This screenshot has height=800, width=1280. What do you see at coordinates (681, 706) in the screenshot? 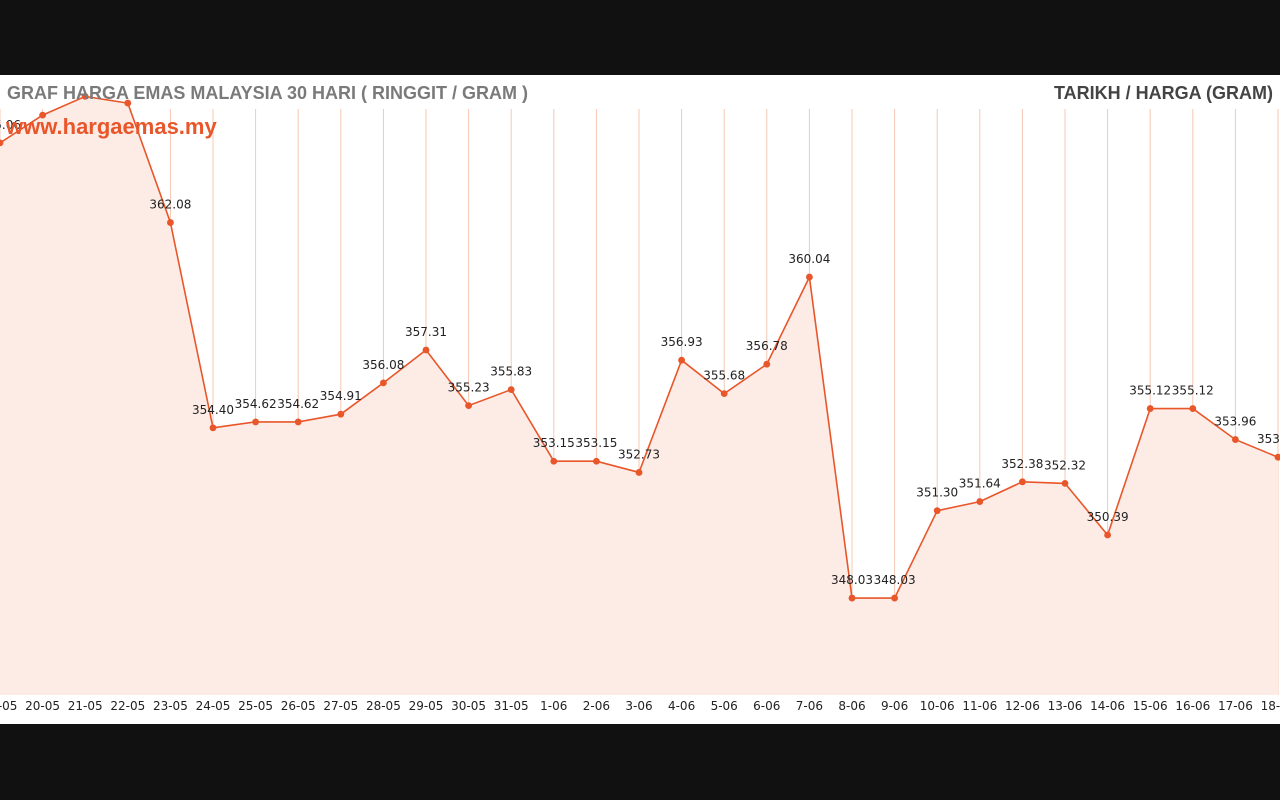
I see `x-tick-label: 4-06` at bounding box center [681, 706].